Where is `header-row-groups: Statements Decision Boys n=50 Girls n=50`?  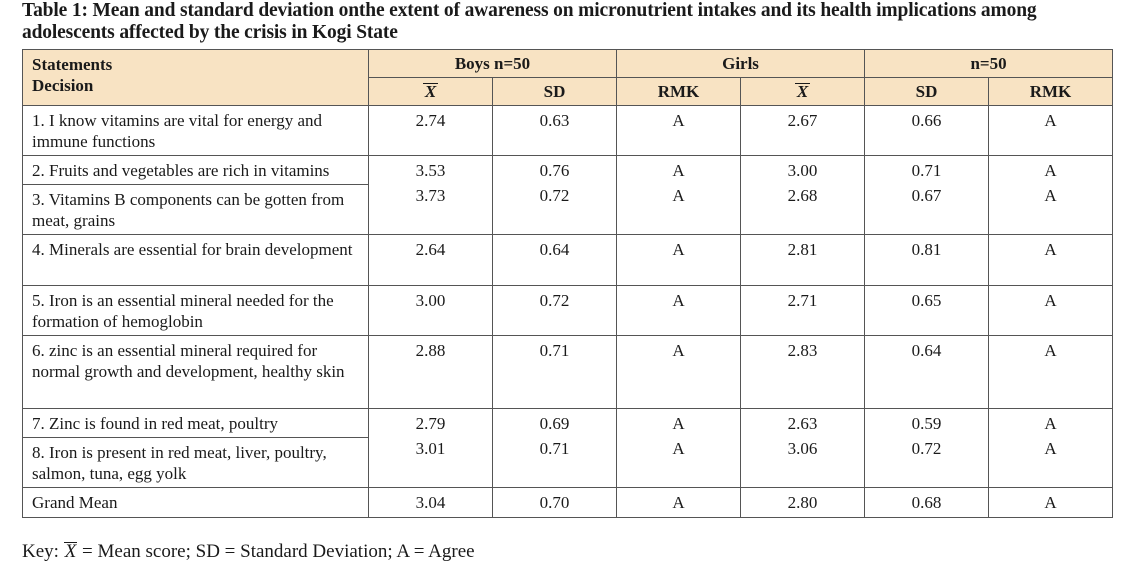 header-row-groups: Statements Decision Boys n=50 Girls n=50 is located at coordinates (568, 77).